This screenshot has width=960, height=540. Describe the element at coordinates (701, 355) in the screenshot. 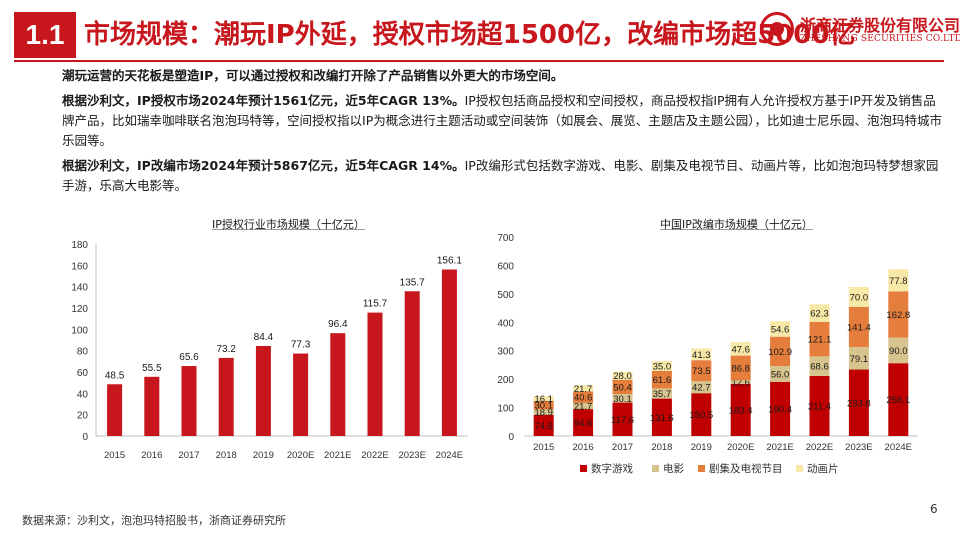

I see `data-label: 41.3` at that location.